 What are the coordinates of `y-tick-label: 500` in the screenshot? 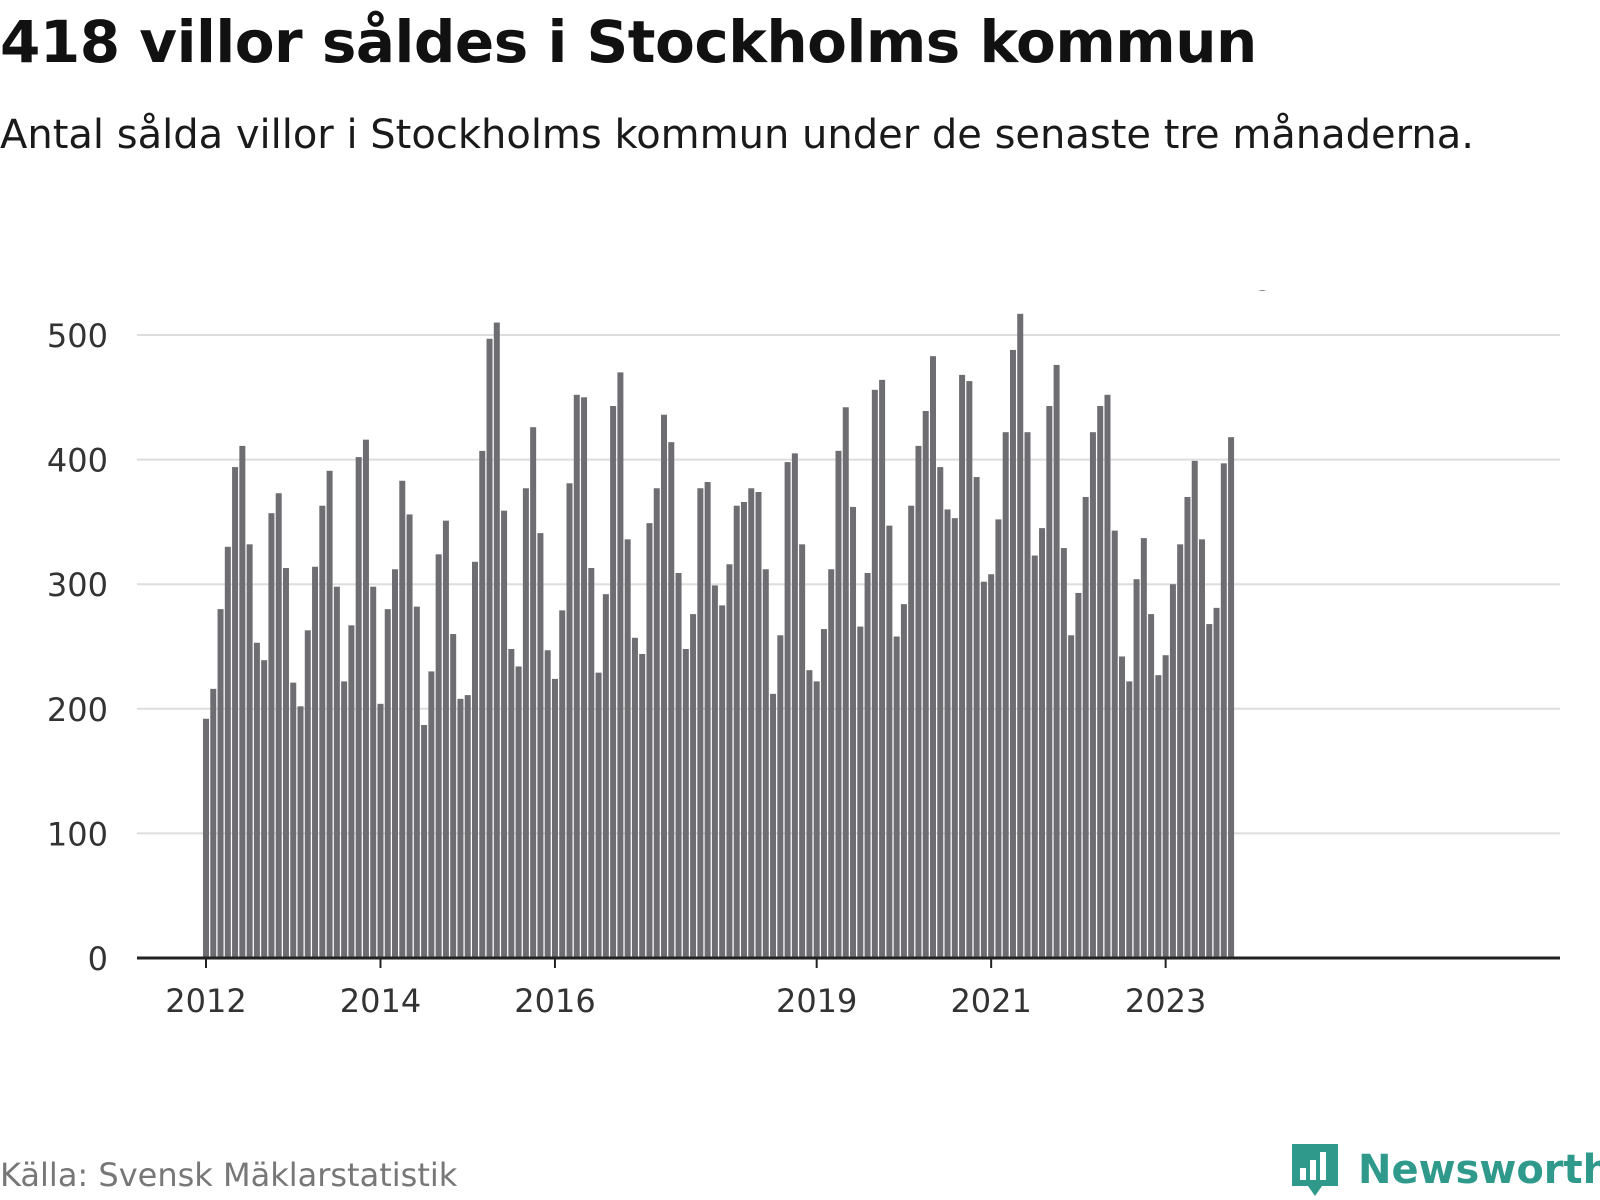 It's located at (77, 336).